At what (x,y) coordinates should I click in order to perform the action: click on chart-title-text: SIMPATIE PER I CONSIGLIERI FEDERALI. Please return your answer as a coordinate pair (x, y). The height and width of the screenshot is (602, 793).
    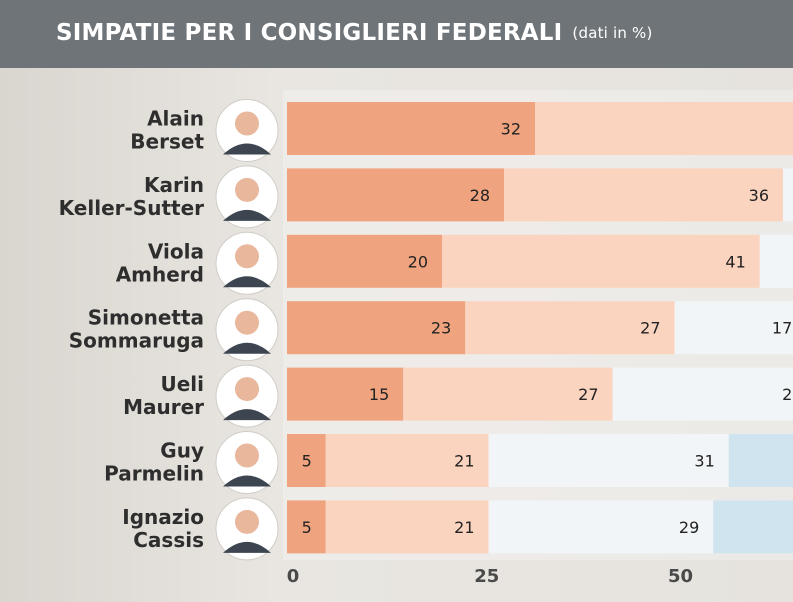
    Looking at the image, I should click on (309, 33).